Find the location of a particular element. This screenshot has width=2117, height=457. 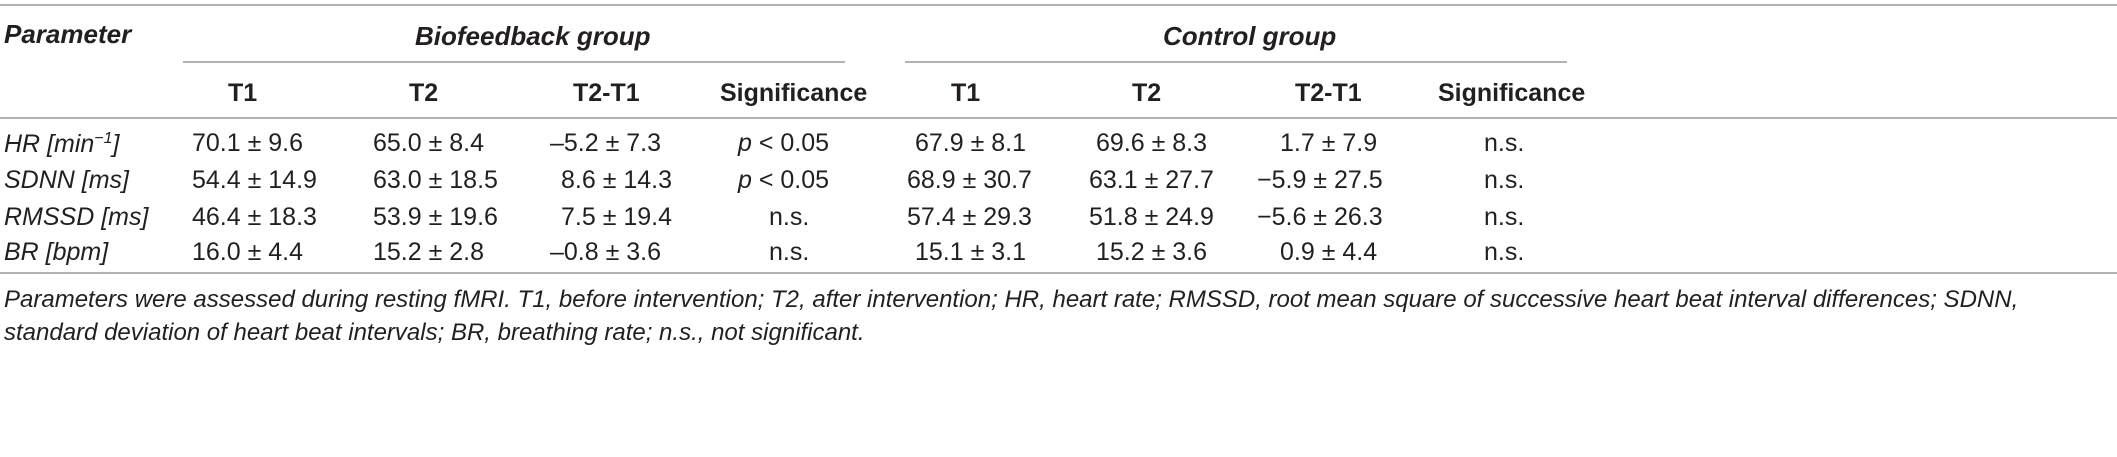

table-cell: 63.0 ± 18.5 is located at coordinates (435, 180).